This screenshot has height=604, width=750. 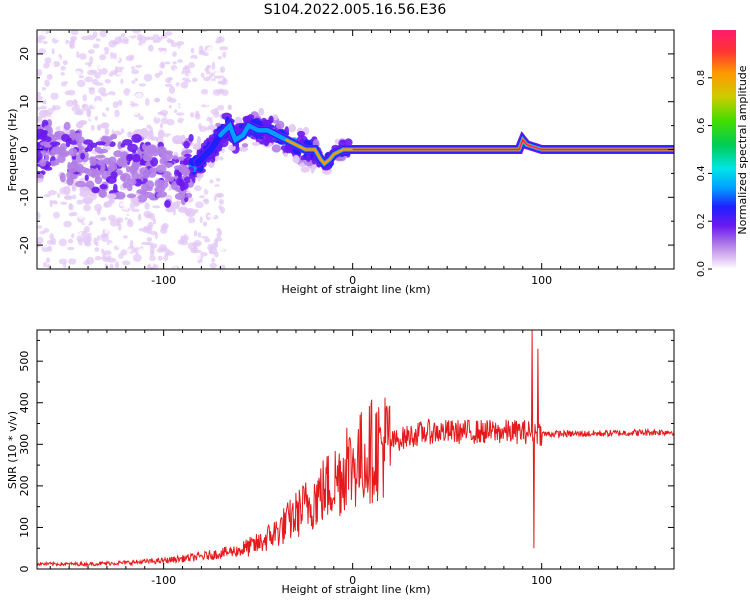 What do you see at coordinates (24, 149) in the screenshot?
I see `spectrogram-y-tick-label: 0` at bounding box center [24, 149].